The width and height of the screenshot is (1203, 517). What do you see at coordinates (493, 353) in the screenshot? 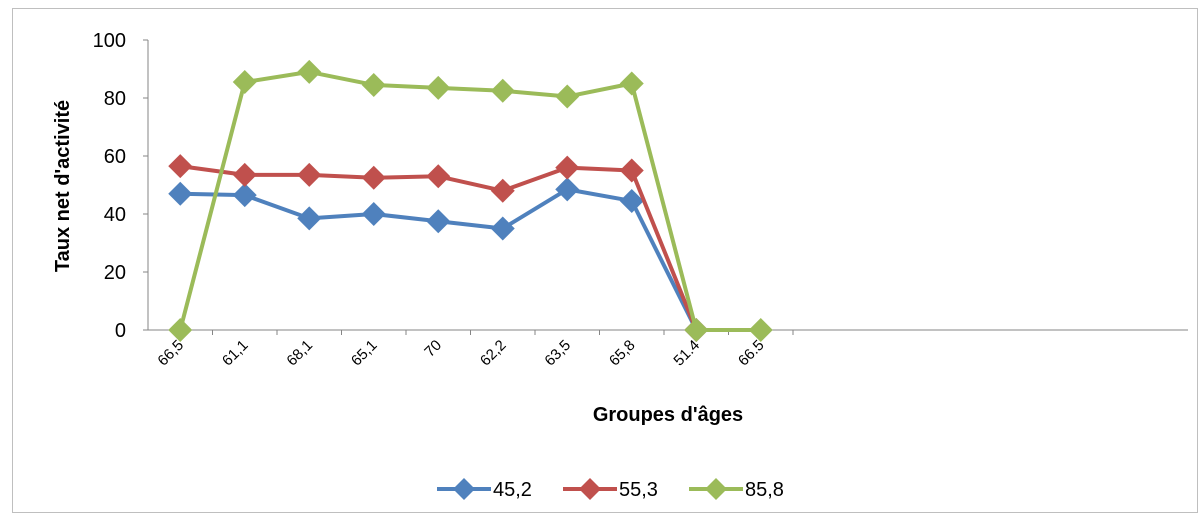
I see `x-tick-label: 62,2` at bounding box center [493, 353].